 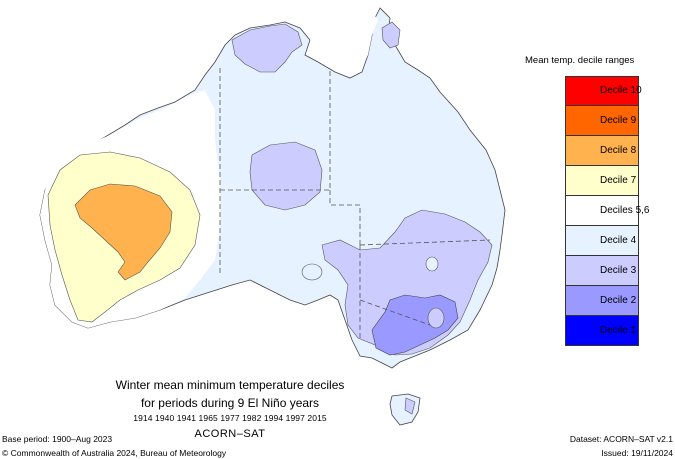 What do you see at coordinates (580, 60) in the screenshot?
I see `legend-title: Mean temp. decile ranges` at bounding box center [580, 60].